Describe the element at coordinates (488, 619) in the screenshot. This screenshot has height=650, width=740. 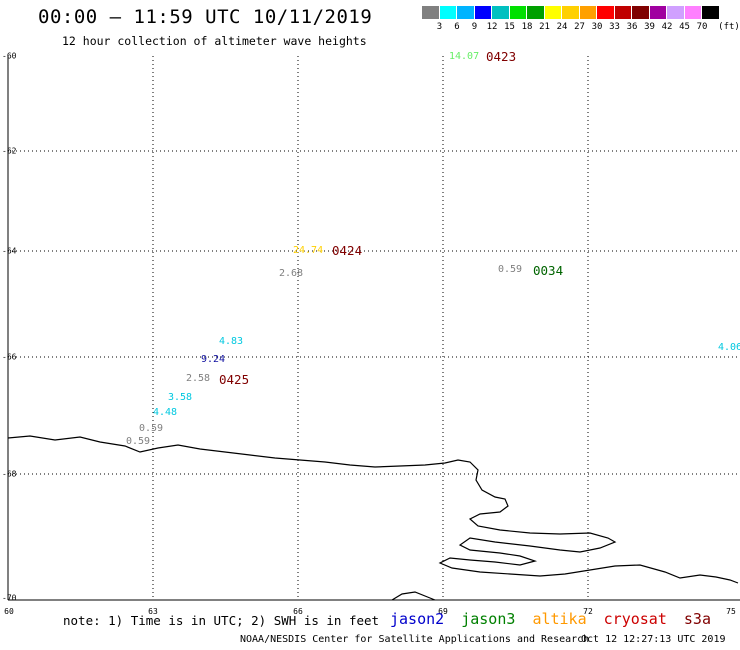
I see `satellite-jason3: jason3` at that location.